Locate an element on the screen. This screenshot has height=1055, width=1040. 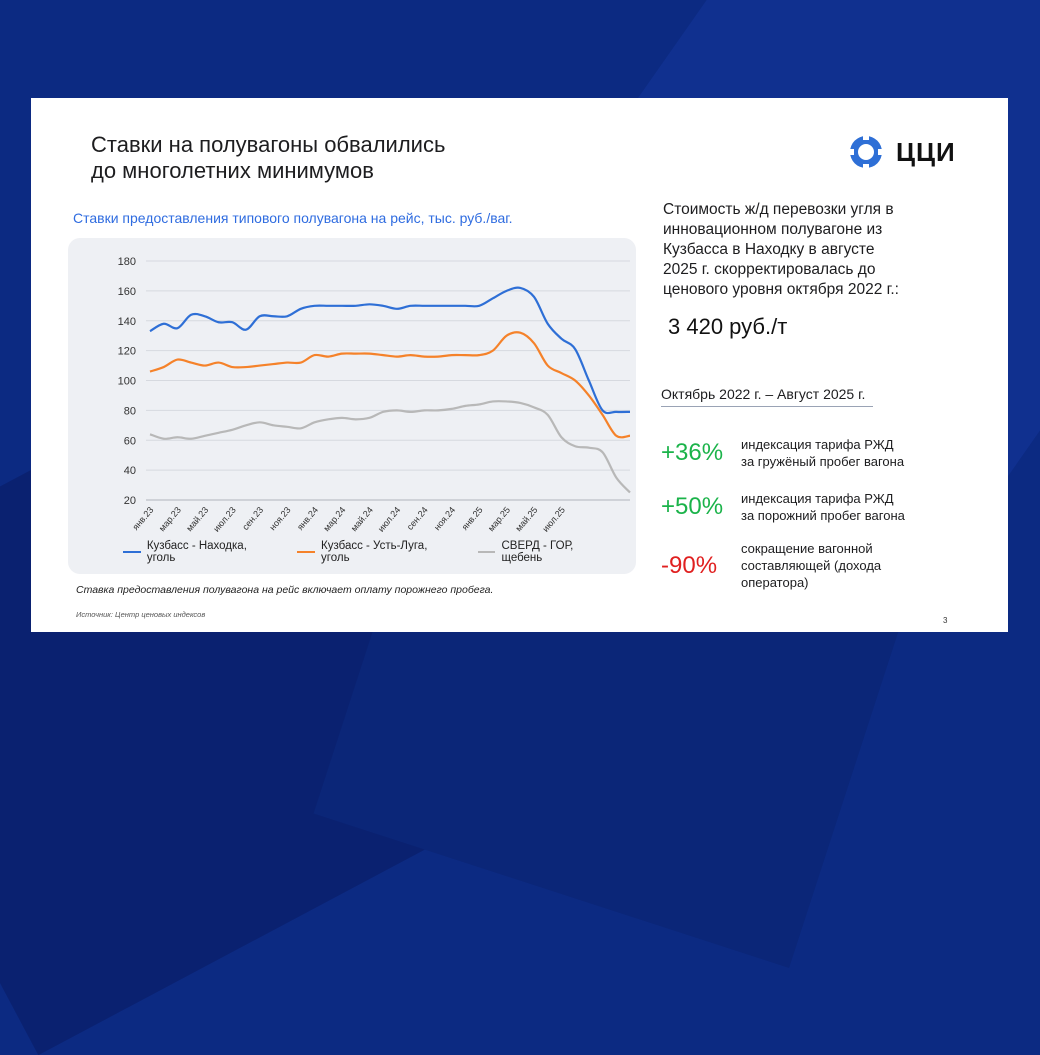
x-tick-label: ноя.23 is located at coordinates (279, 518).